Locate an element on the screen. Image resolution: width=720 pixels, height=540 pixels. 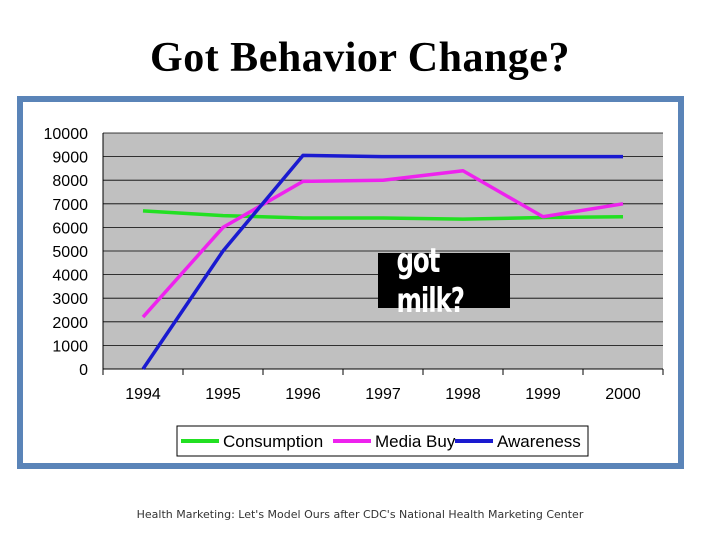
y-tick-label: 9000 is located at coordinates (70, 158).